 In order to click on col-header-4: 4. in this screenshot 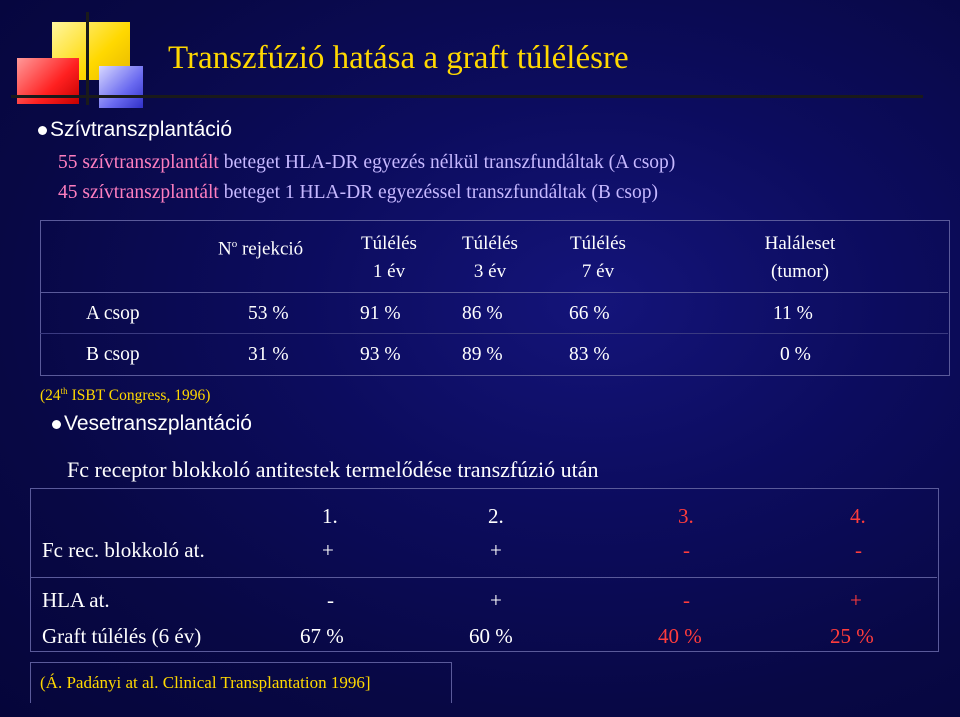, I will do `click(858, 516)`.